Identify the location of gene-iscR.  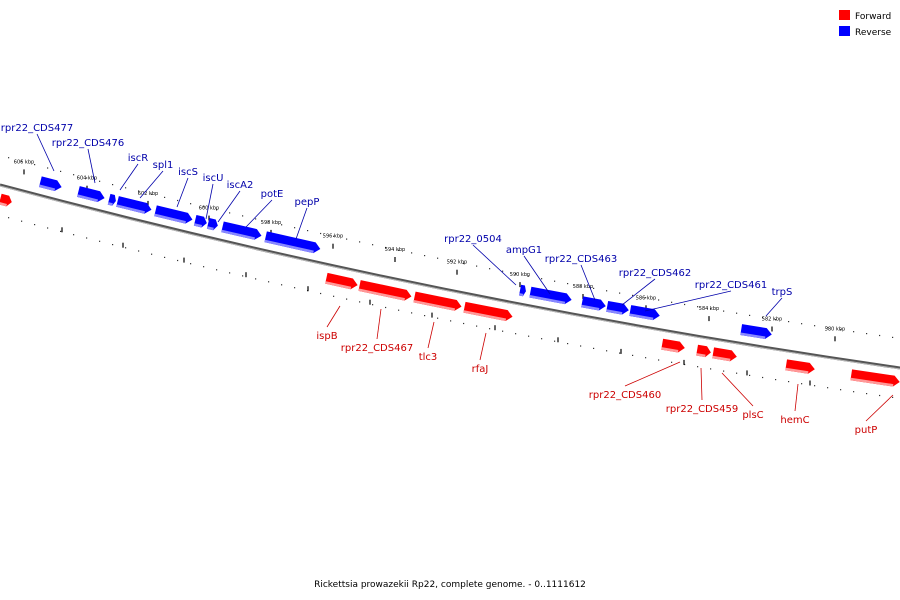
(112, 199).